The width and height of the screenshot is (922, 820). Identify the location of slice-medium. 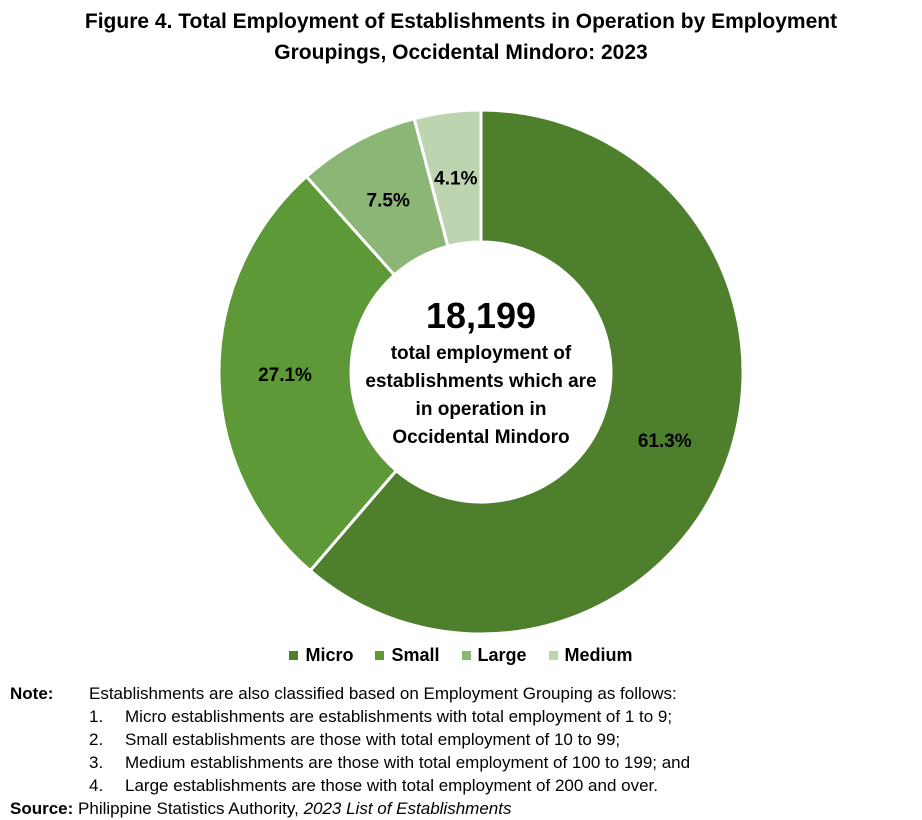
(447, 178).